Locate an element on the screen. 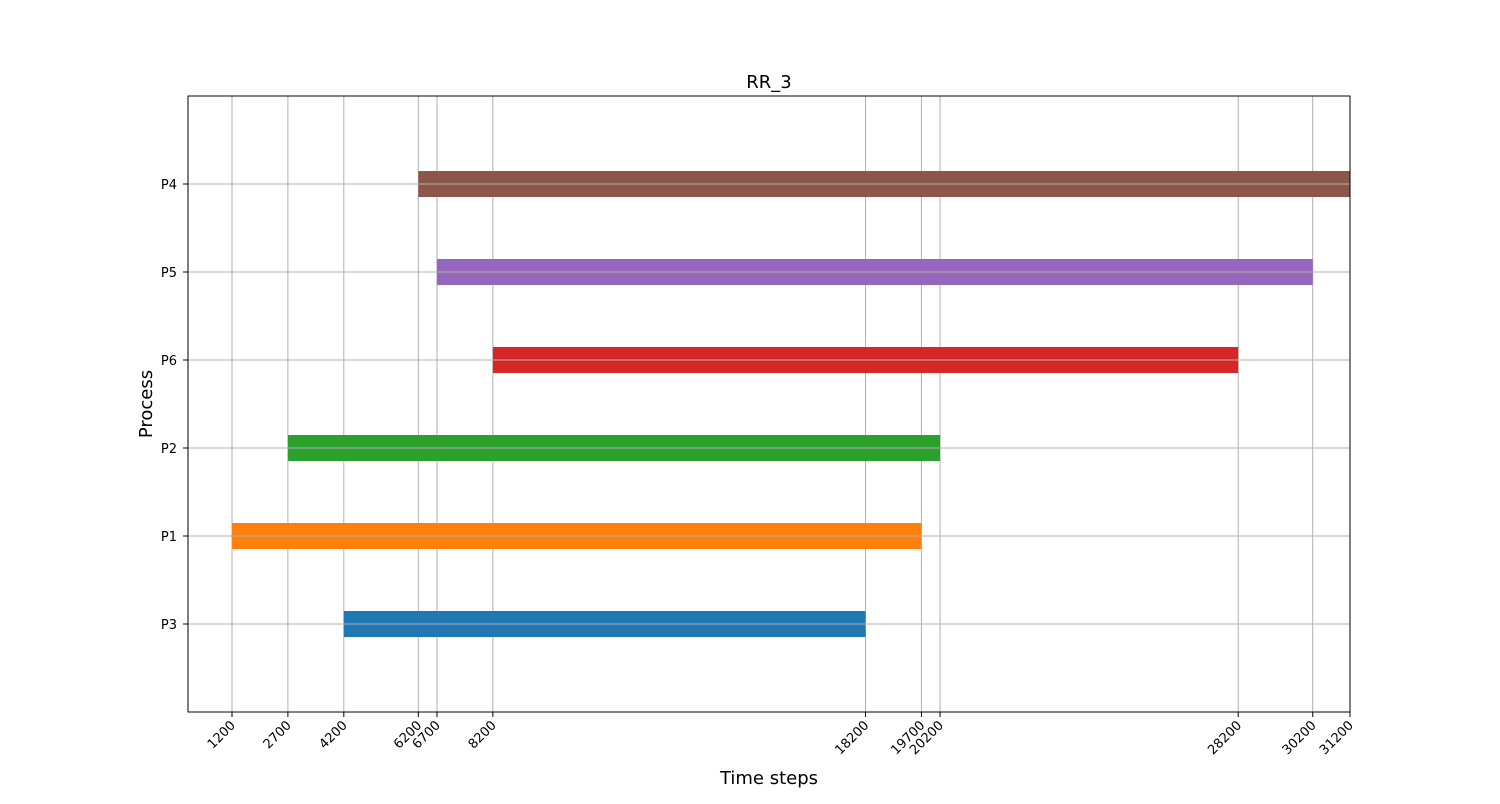 Image resolution: width=1500 pixels, height=804 pixels. x-tick-label: 8200 is located at coordinates (483, 735).